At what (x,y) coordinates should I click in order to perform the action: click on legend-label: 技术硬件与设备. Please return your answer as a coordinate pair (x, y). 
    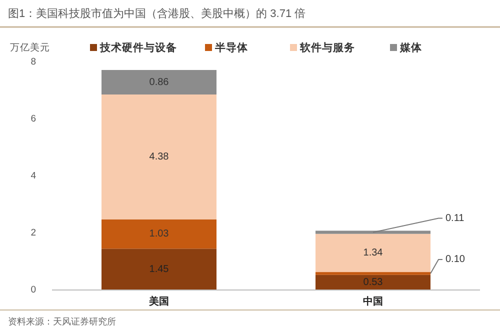
    Looking at the image, I should click on (138, 47).